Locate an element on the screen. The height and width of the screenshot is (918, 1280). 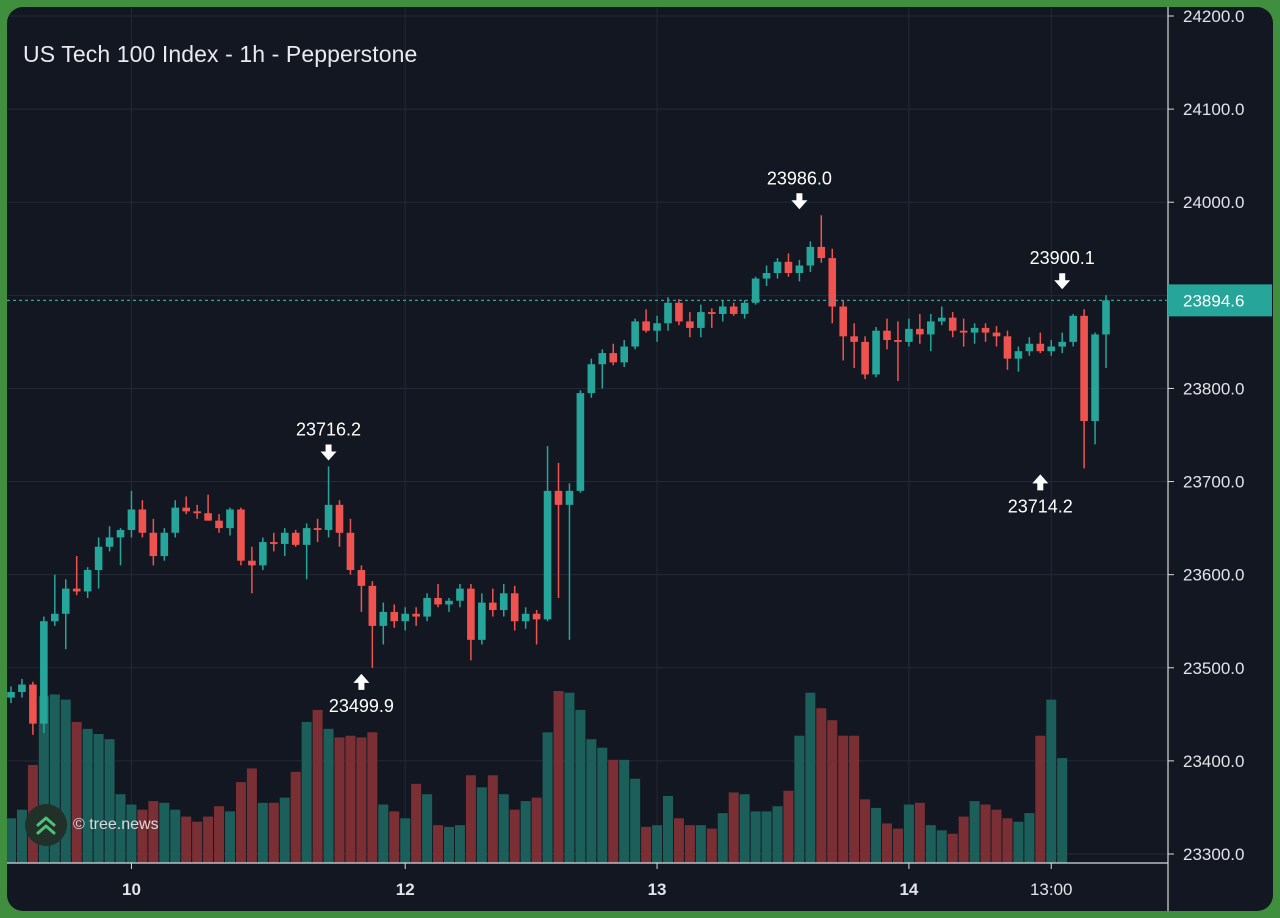
arrow-up-icon is located at coordinates (361, 681).